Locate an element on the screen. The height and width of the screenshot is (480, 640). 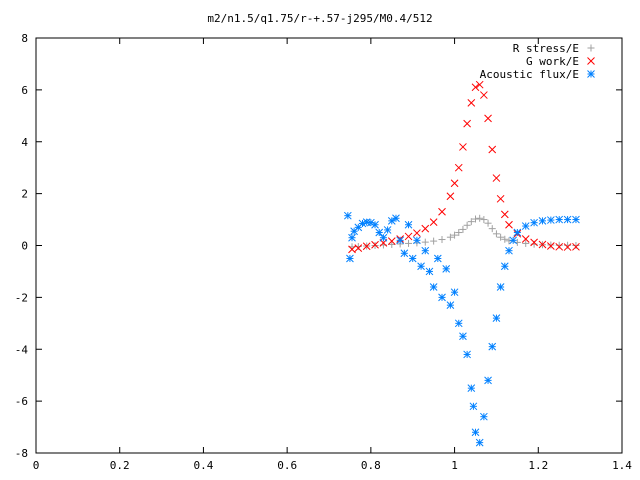
x-tick-label: 1 is located at coordinates (454, 465).